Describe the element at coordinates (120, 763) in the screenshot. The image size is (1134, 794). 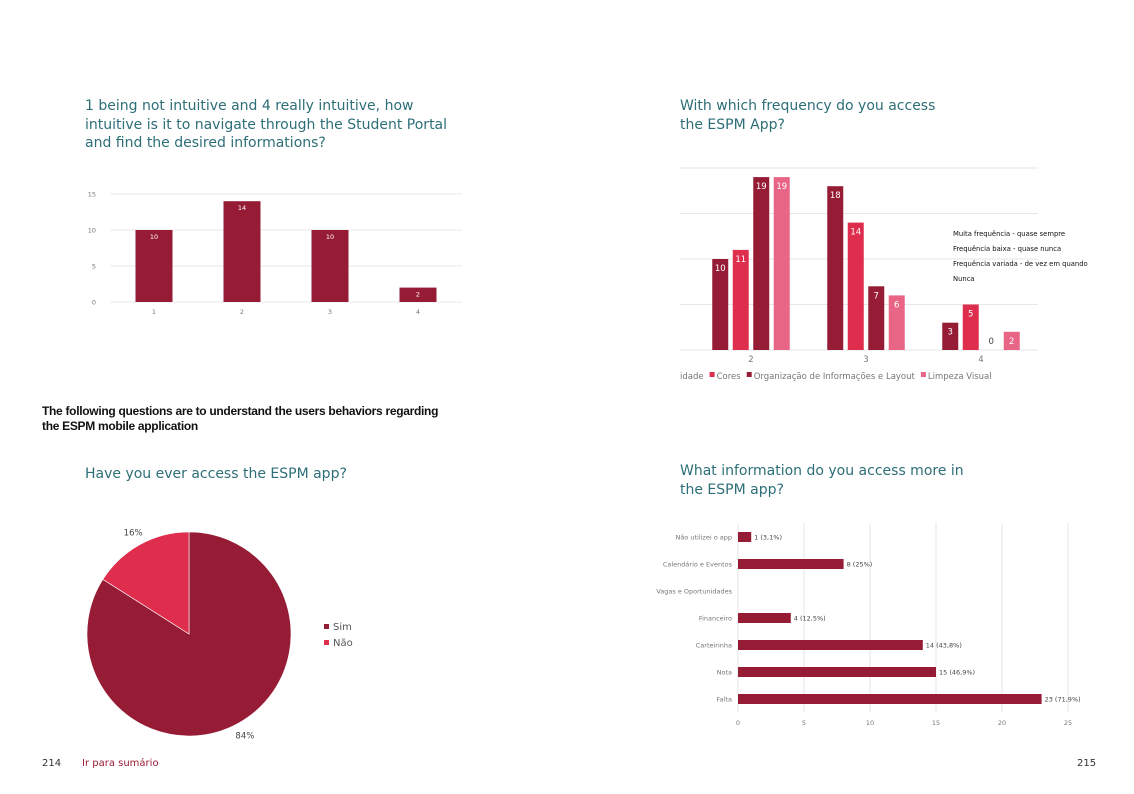
I see `summary-link: Ir para sumário` at that location.